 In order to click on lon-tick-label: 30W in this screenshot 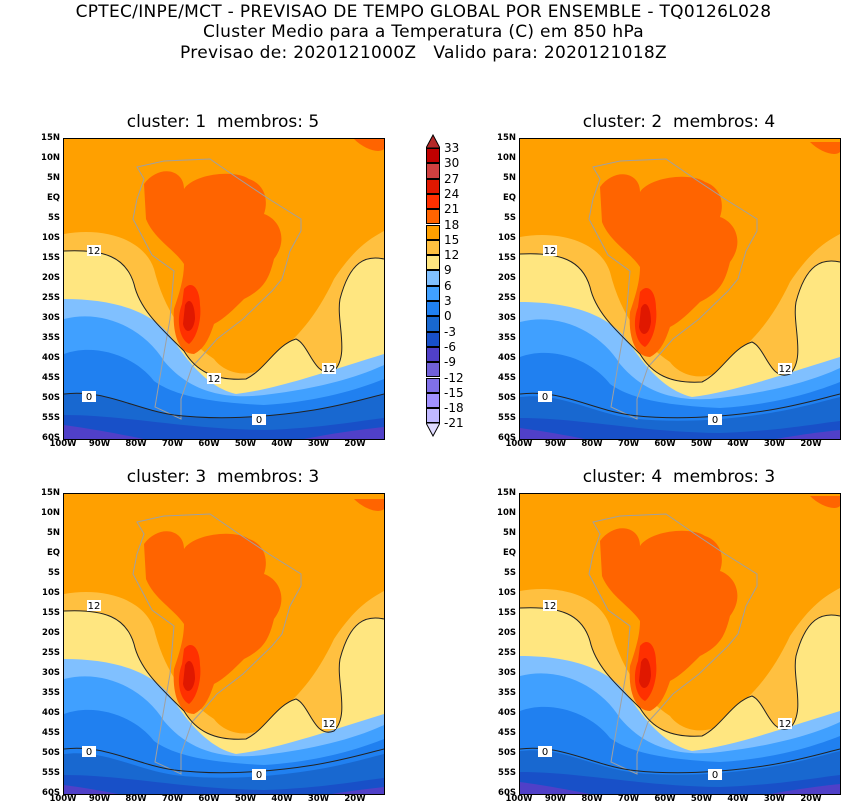, I will do `click(774, 444)`.